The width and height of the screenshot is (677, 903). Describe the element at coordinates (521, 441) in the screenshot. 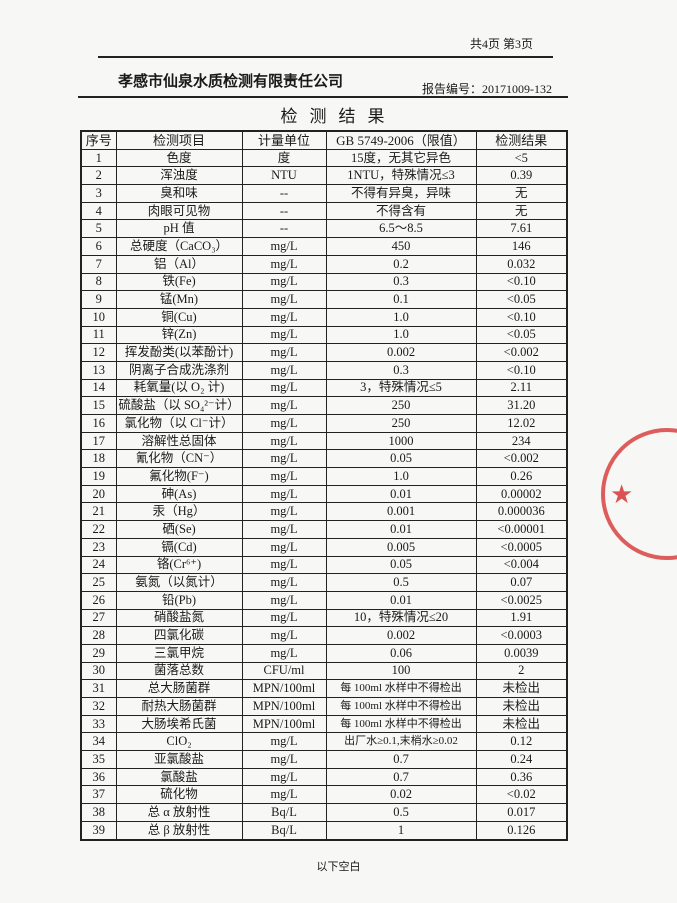

I see `cell-result: 234` at that location.